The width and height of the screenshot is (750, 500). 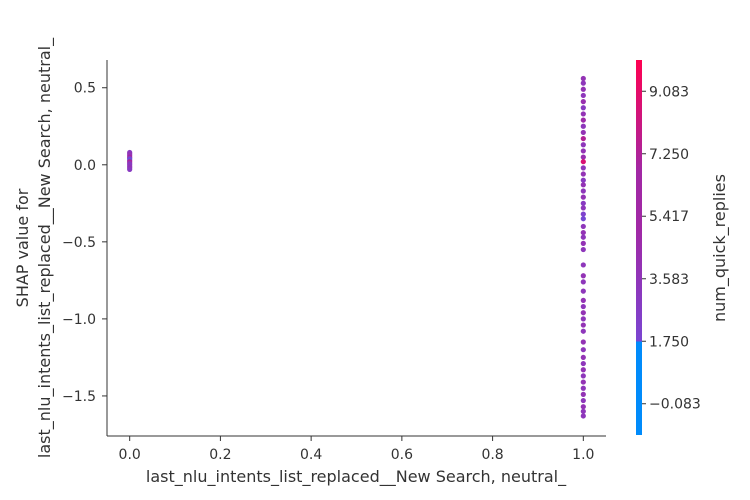 What do you see at coordinates (492, 455) in the screenshot?
I see `x-tick-label: 0.8` at bounding box center [492, 455].